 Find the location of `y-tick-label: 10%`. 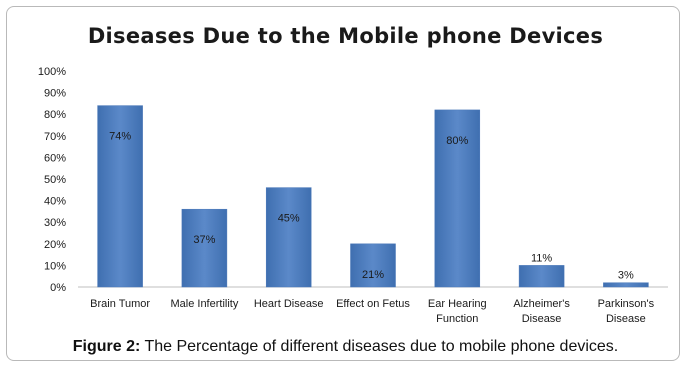

y-tick-label: 10% is located at coordinates (55, 266).